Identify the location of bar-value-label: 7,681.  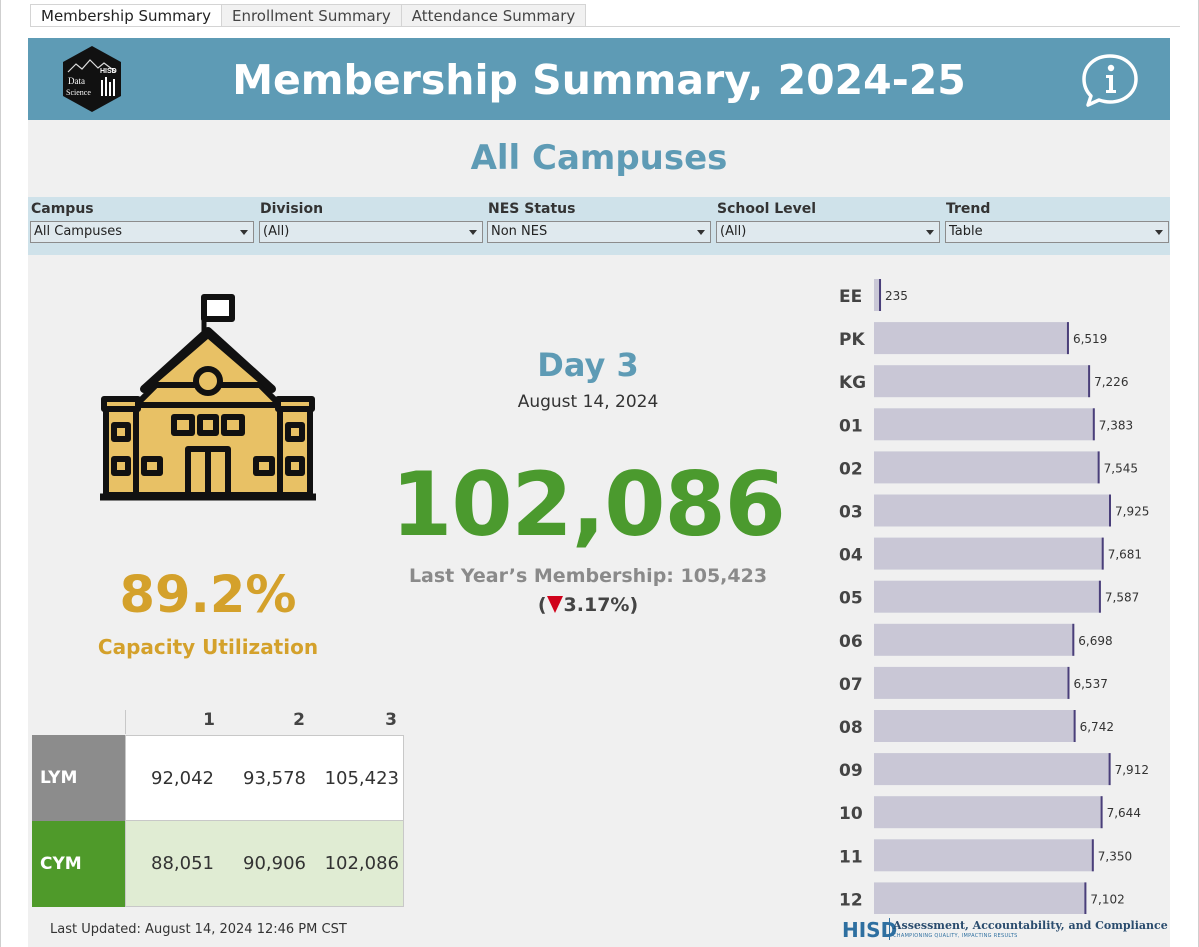
(1125, 555).